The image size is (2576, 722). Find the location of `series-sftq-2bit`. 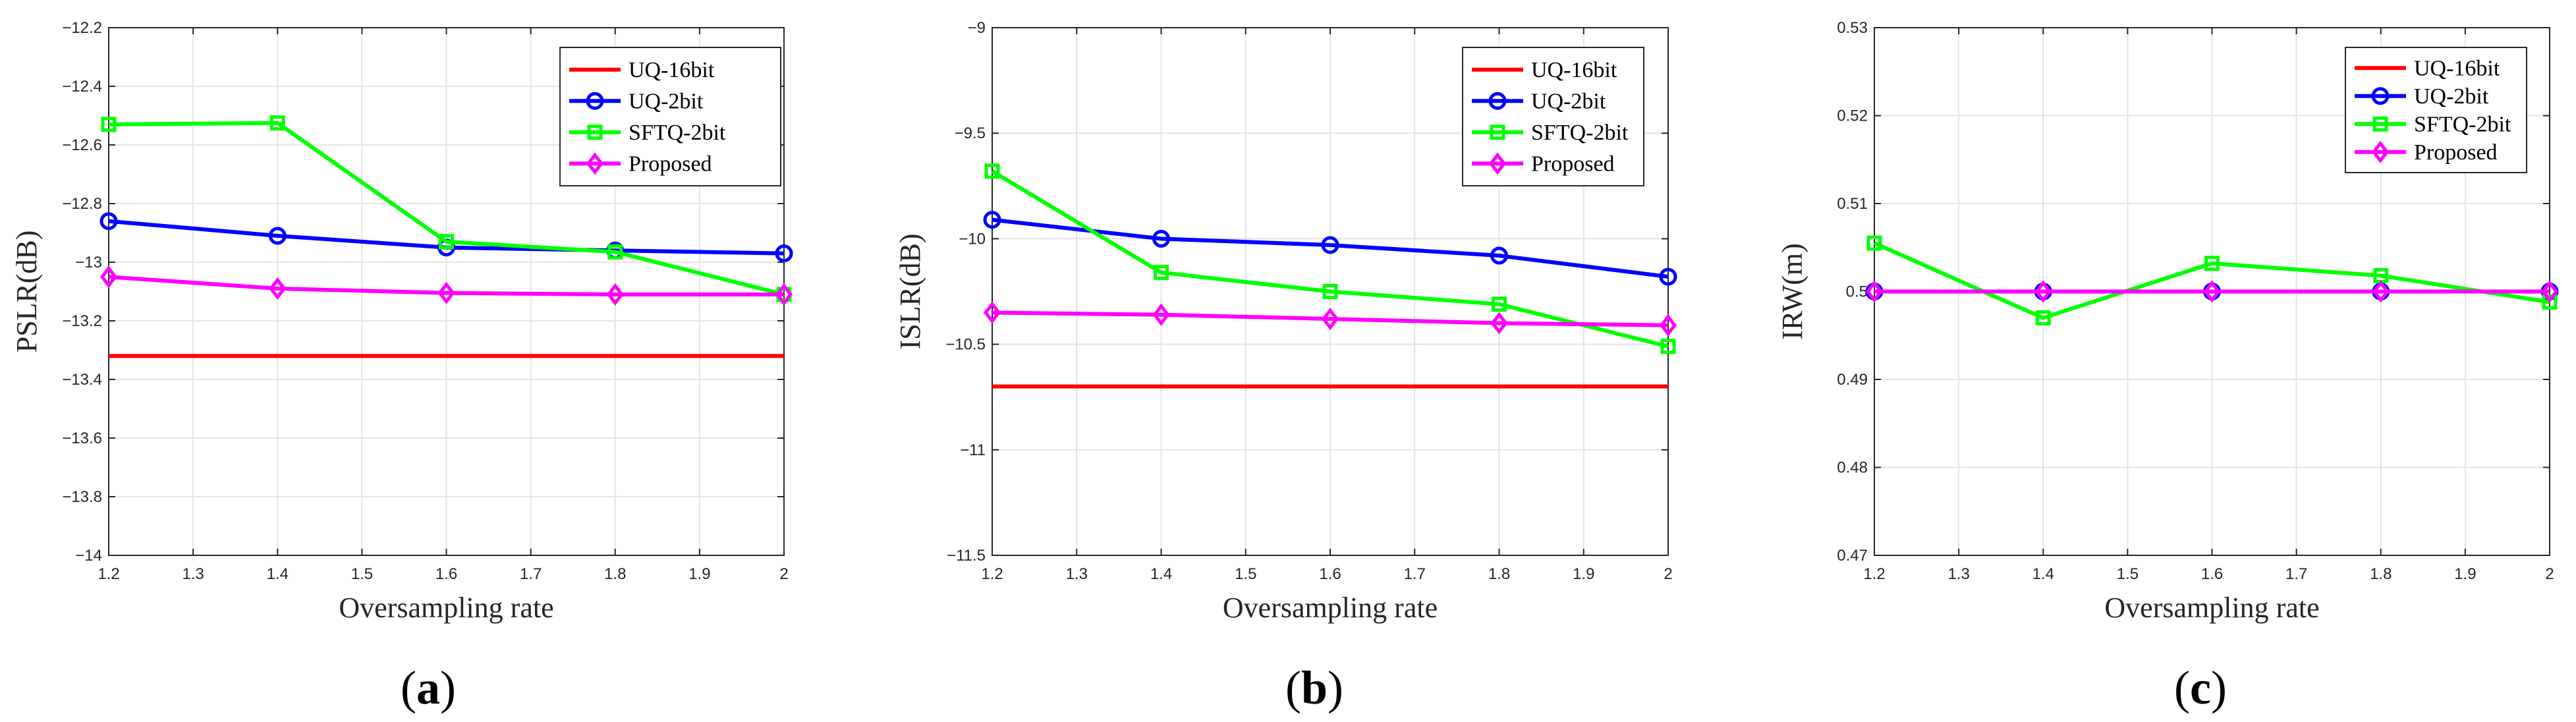

series-sftq-2bit is located at coordinates (1330, 258).